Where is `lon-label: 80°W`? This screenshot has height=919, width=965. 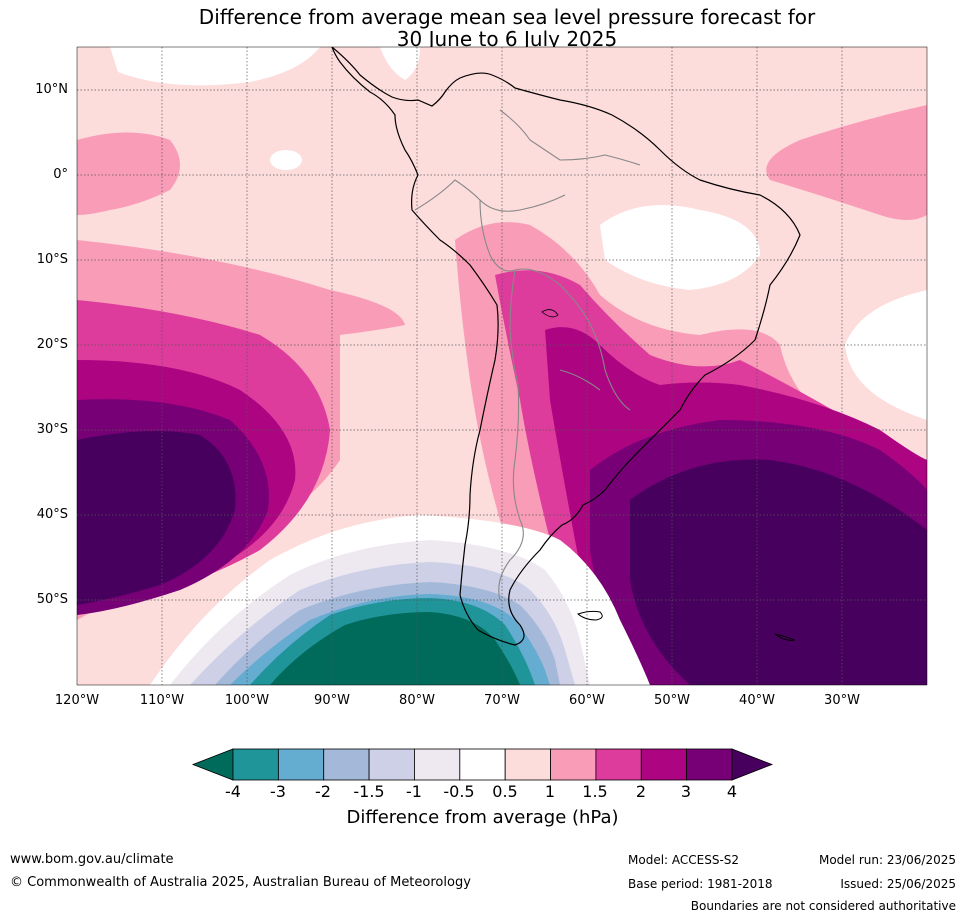 lon-label: 80°W is located at coordinates (417, 700).